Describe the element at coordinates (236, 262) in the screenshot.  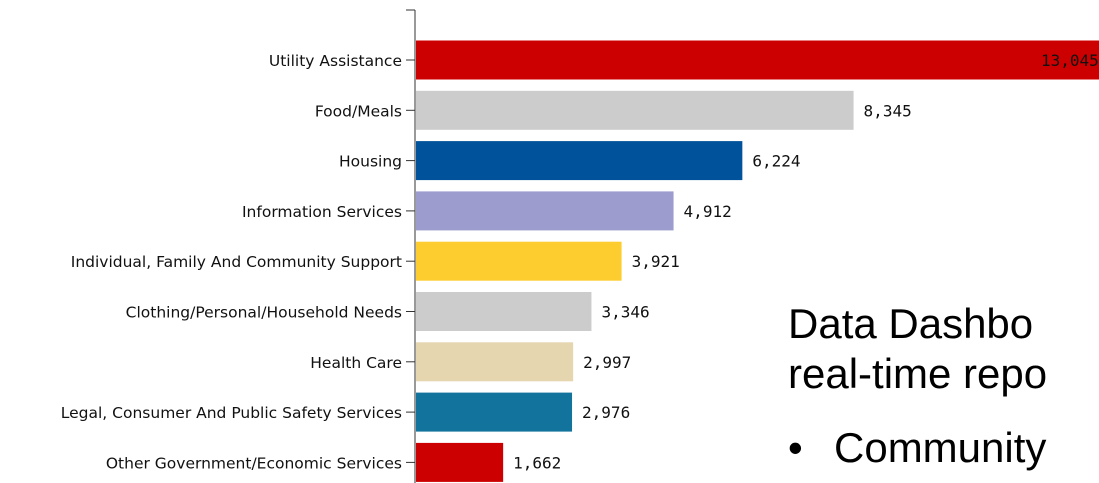
I see `category-label: Individual, Family And Community Support` at that location.